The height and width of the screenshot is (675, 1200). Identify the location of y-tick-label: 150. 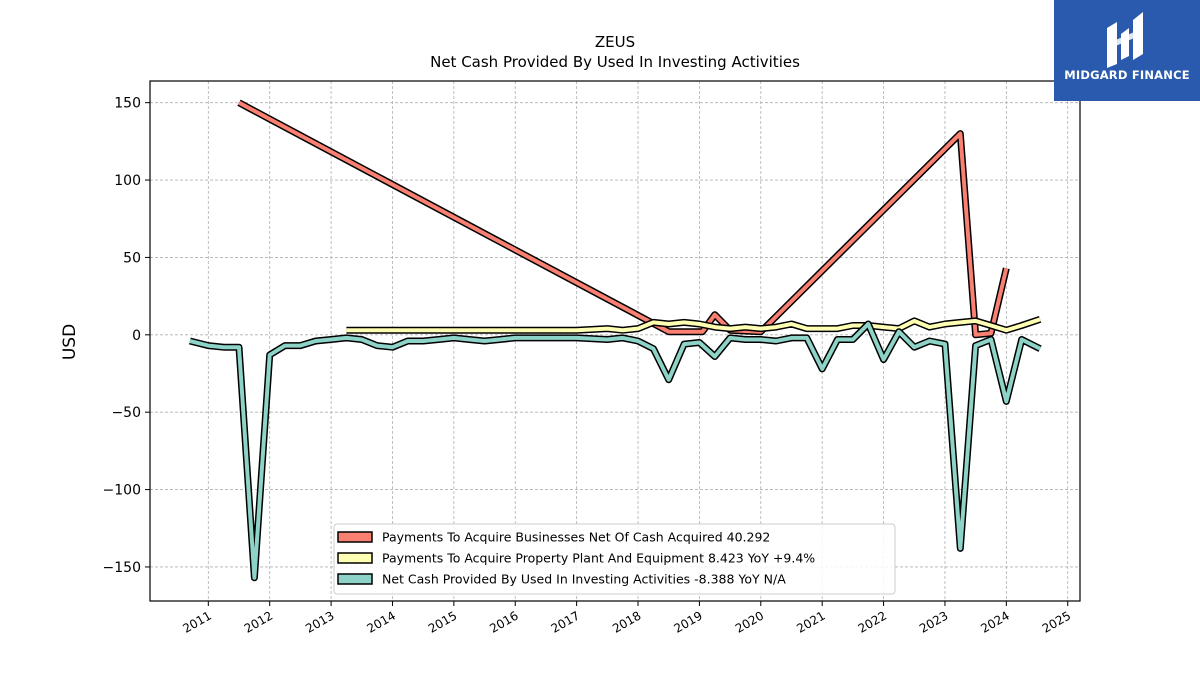
(127, 104).